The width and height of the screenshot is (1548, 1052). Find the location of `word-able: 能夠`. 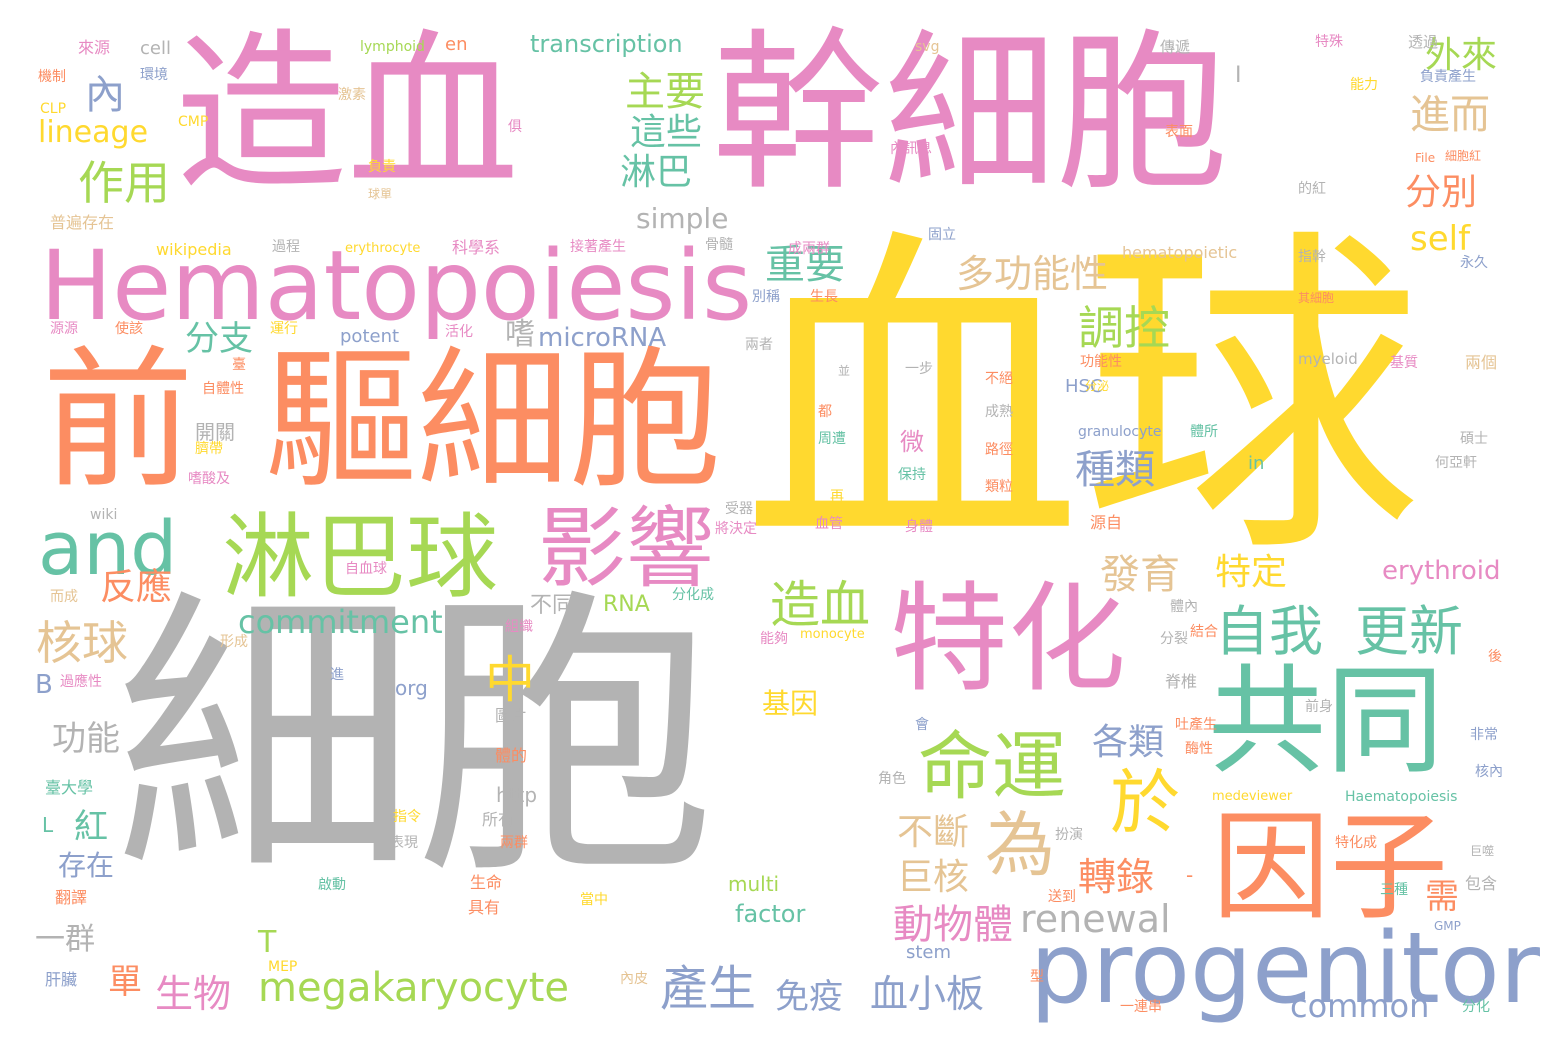

word-able: 能夠 is located at coordinates (774, 639).